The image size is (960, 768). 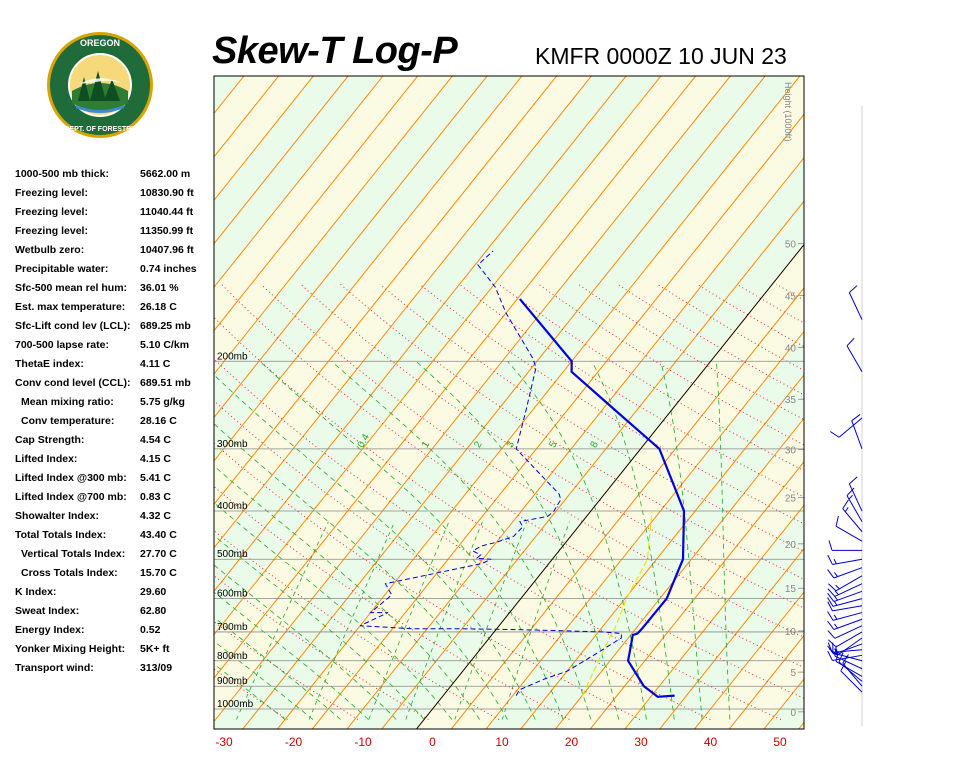 I want to click on index-value: 5.75 g/kg, so click(x=162, y=402).